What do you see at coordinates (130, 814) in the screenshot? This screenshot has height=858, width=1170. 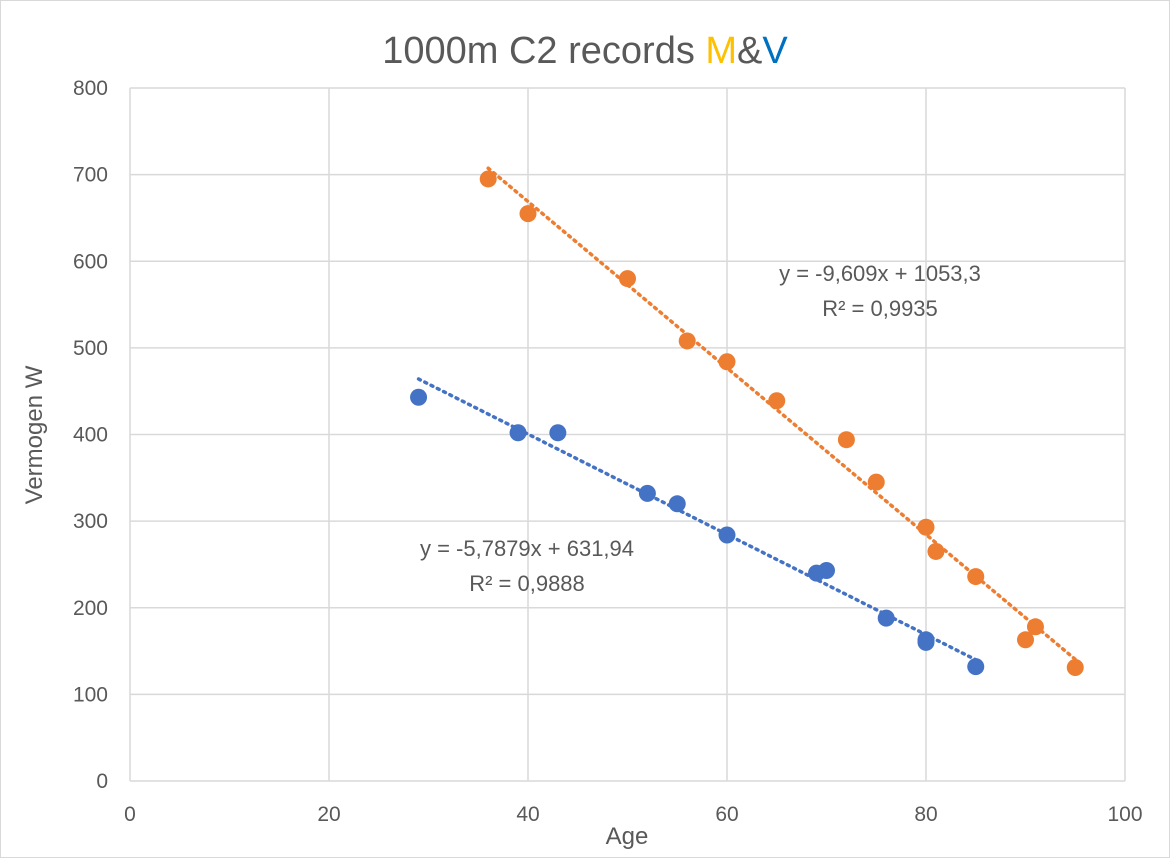 I see `x-tick-label: 0` at bounding box center [130, 814].